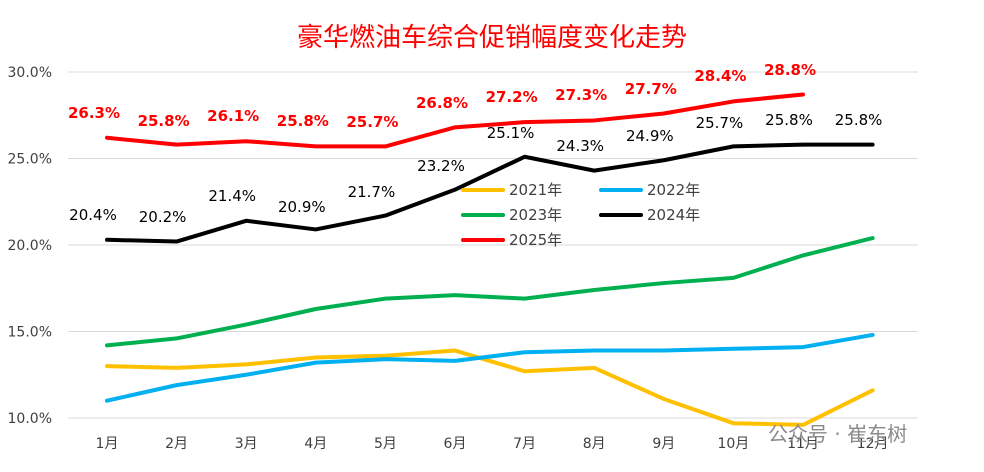 This screenshot has width=984, height=472. I want to click on series-line-2022年, so click(490, 367).